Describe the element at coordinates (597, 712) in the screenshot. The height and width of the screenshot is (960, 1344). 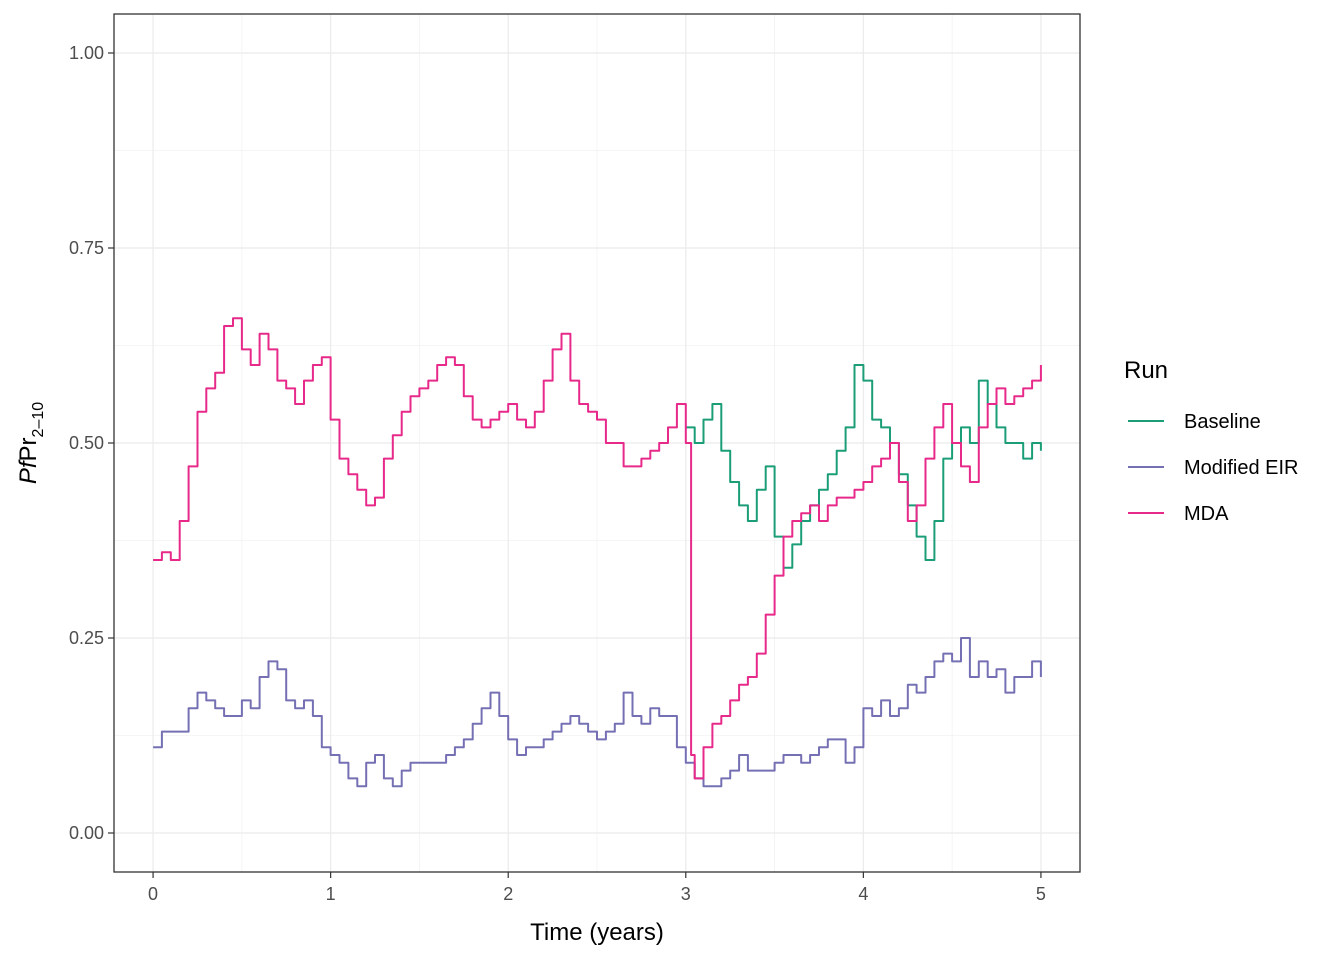
I see `series-line-modified-eir` at that location.